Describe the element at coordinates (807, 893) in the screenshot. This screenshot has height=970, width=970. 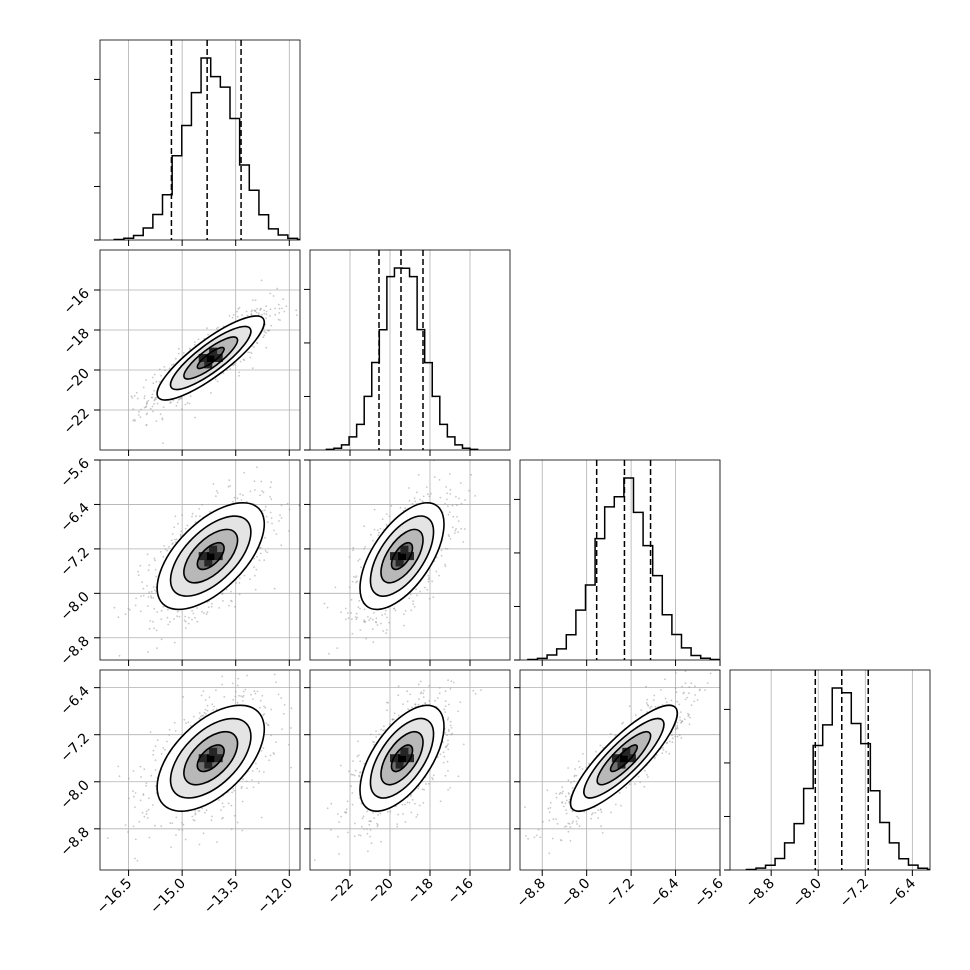
I see `x-tick-label: −8.0` at that location.